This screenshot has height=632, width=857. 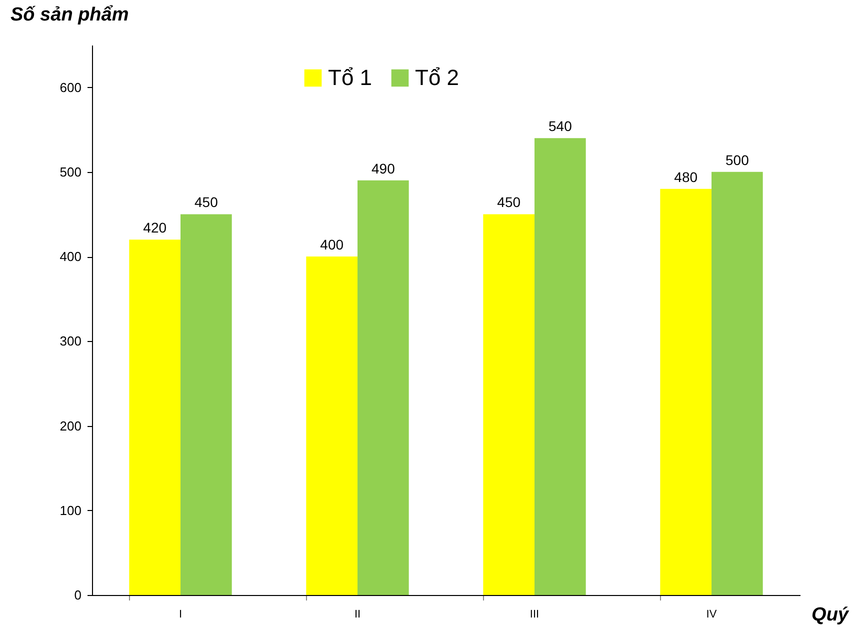 What do you see at coordinates (712, 614) in the screenshot?
I see `x-tick-label: IV` at bounding box center [712, 614].